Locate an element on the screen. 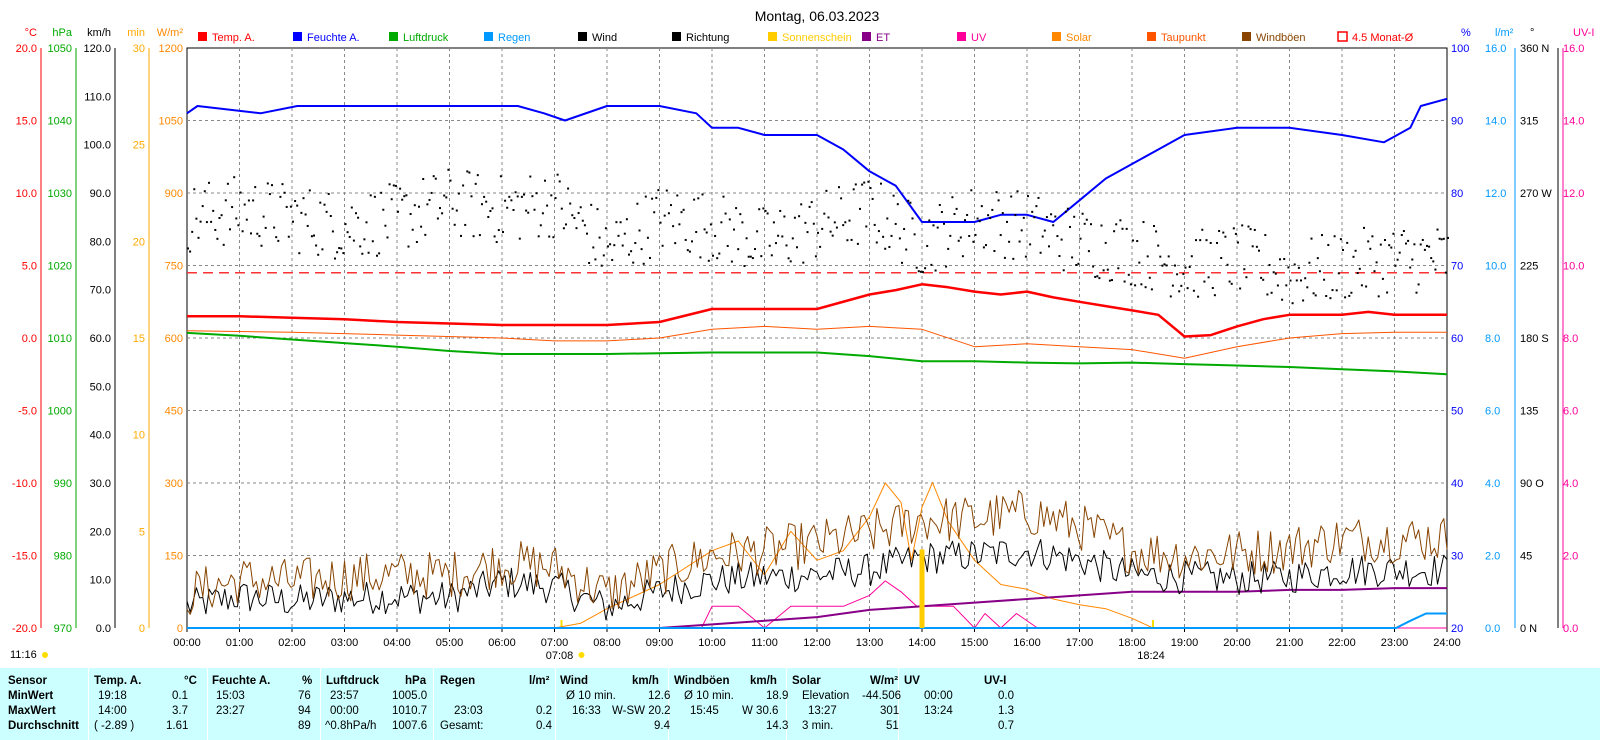 Image resolution: width=1600 pixels, height=740 pixels. x-tick-label: 09:00 is located at coordinates (660, 643).